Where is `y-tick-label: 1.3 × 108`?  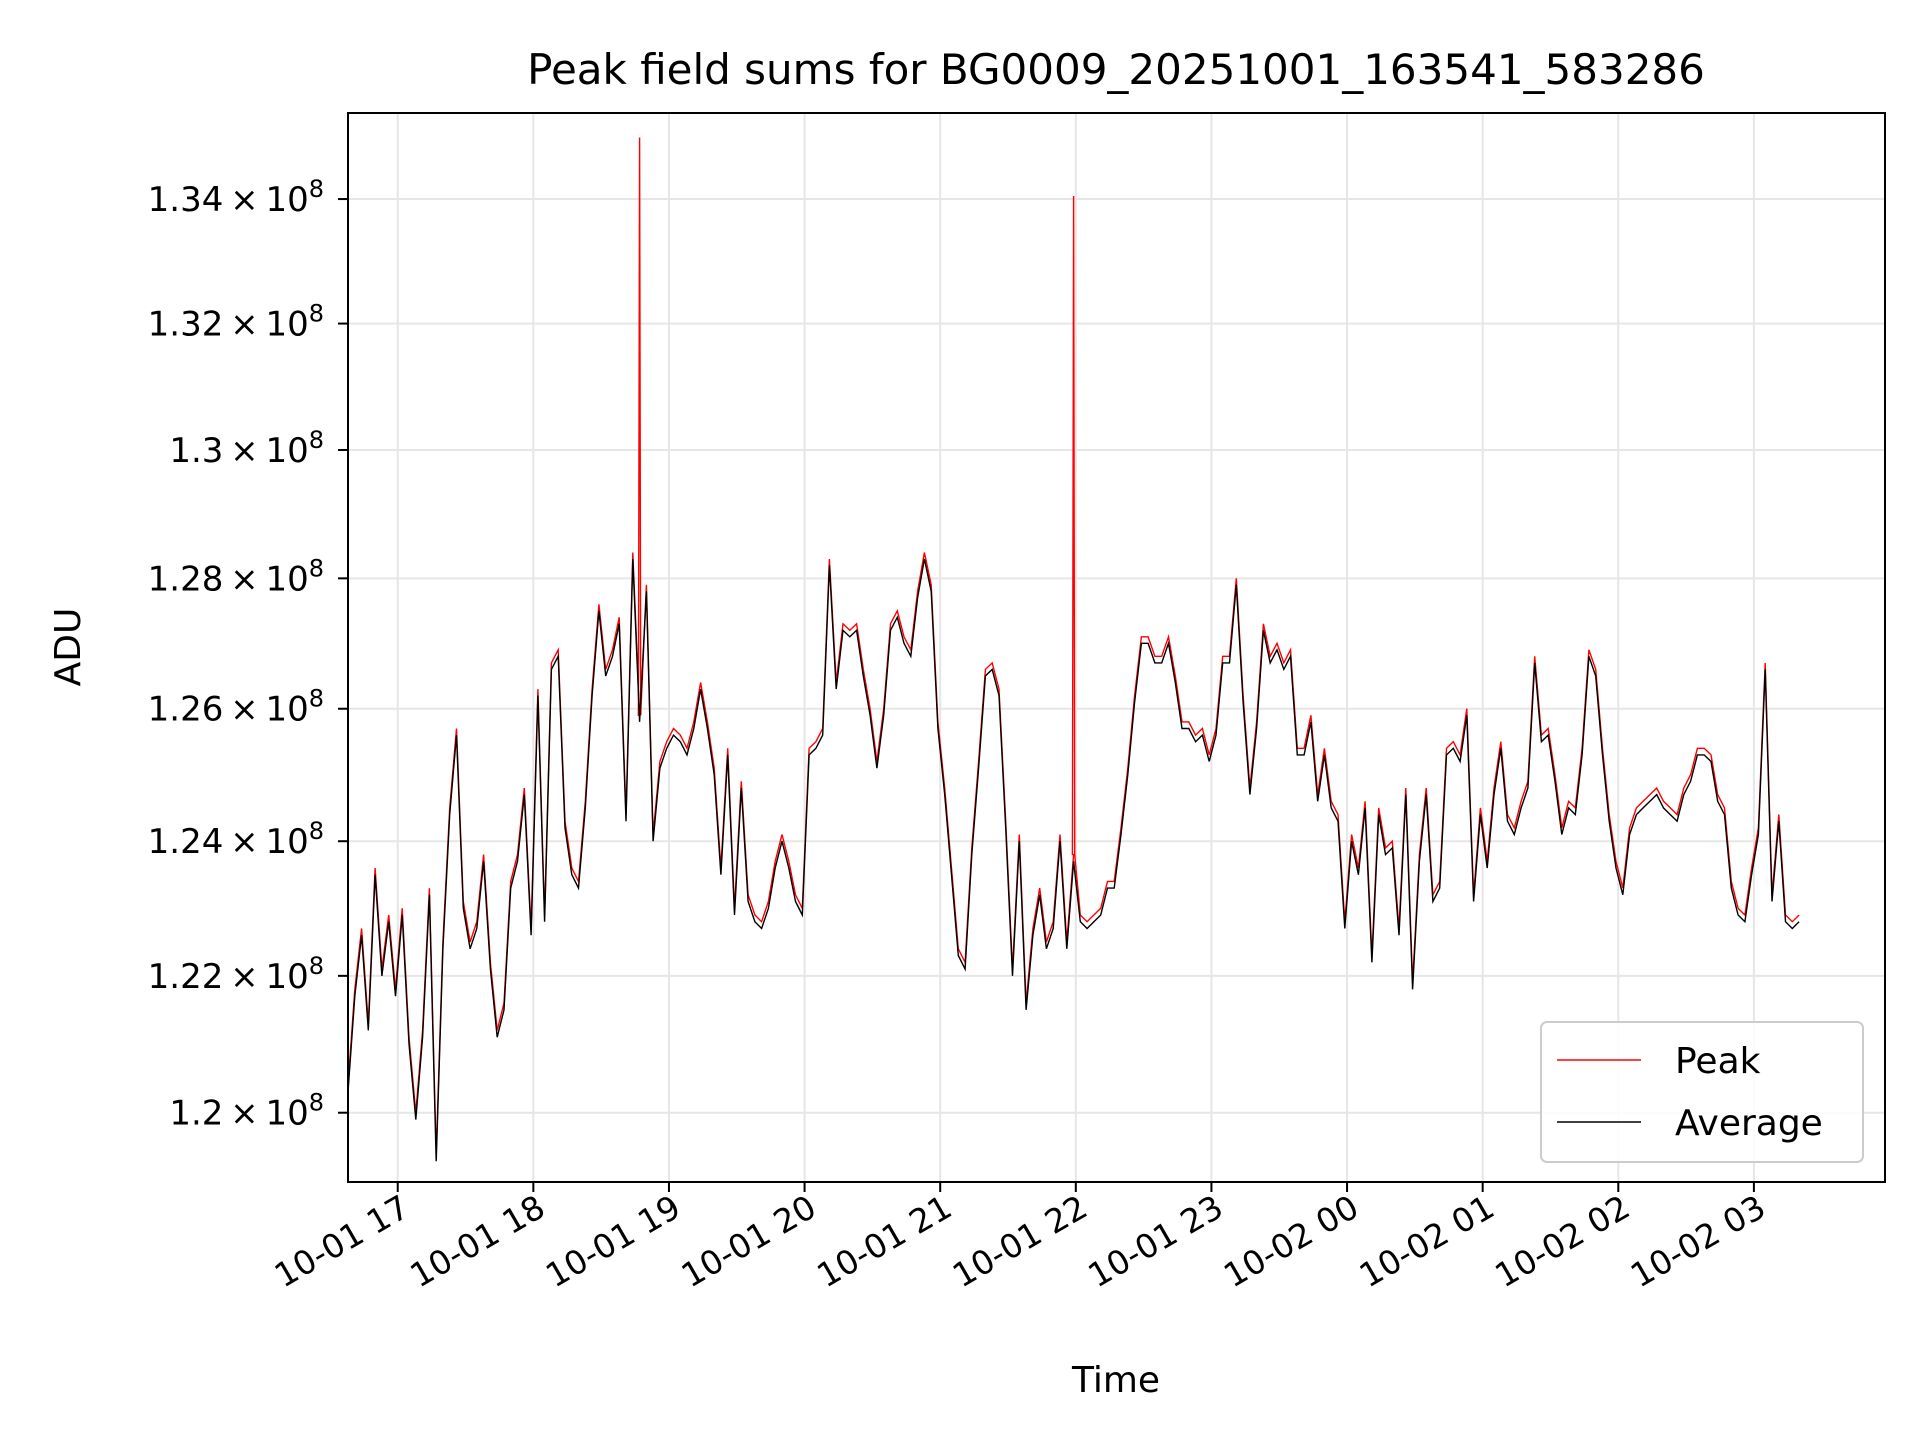 y-tick-label: 1.3 × 108 is located at coordinates (246, 448).